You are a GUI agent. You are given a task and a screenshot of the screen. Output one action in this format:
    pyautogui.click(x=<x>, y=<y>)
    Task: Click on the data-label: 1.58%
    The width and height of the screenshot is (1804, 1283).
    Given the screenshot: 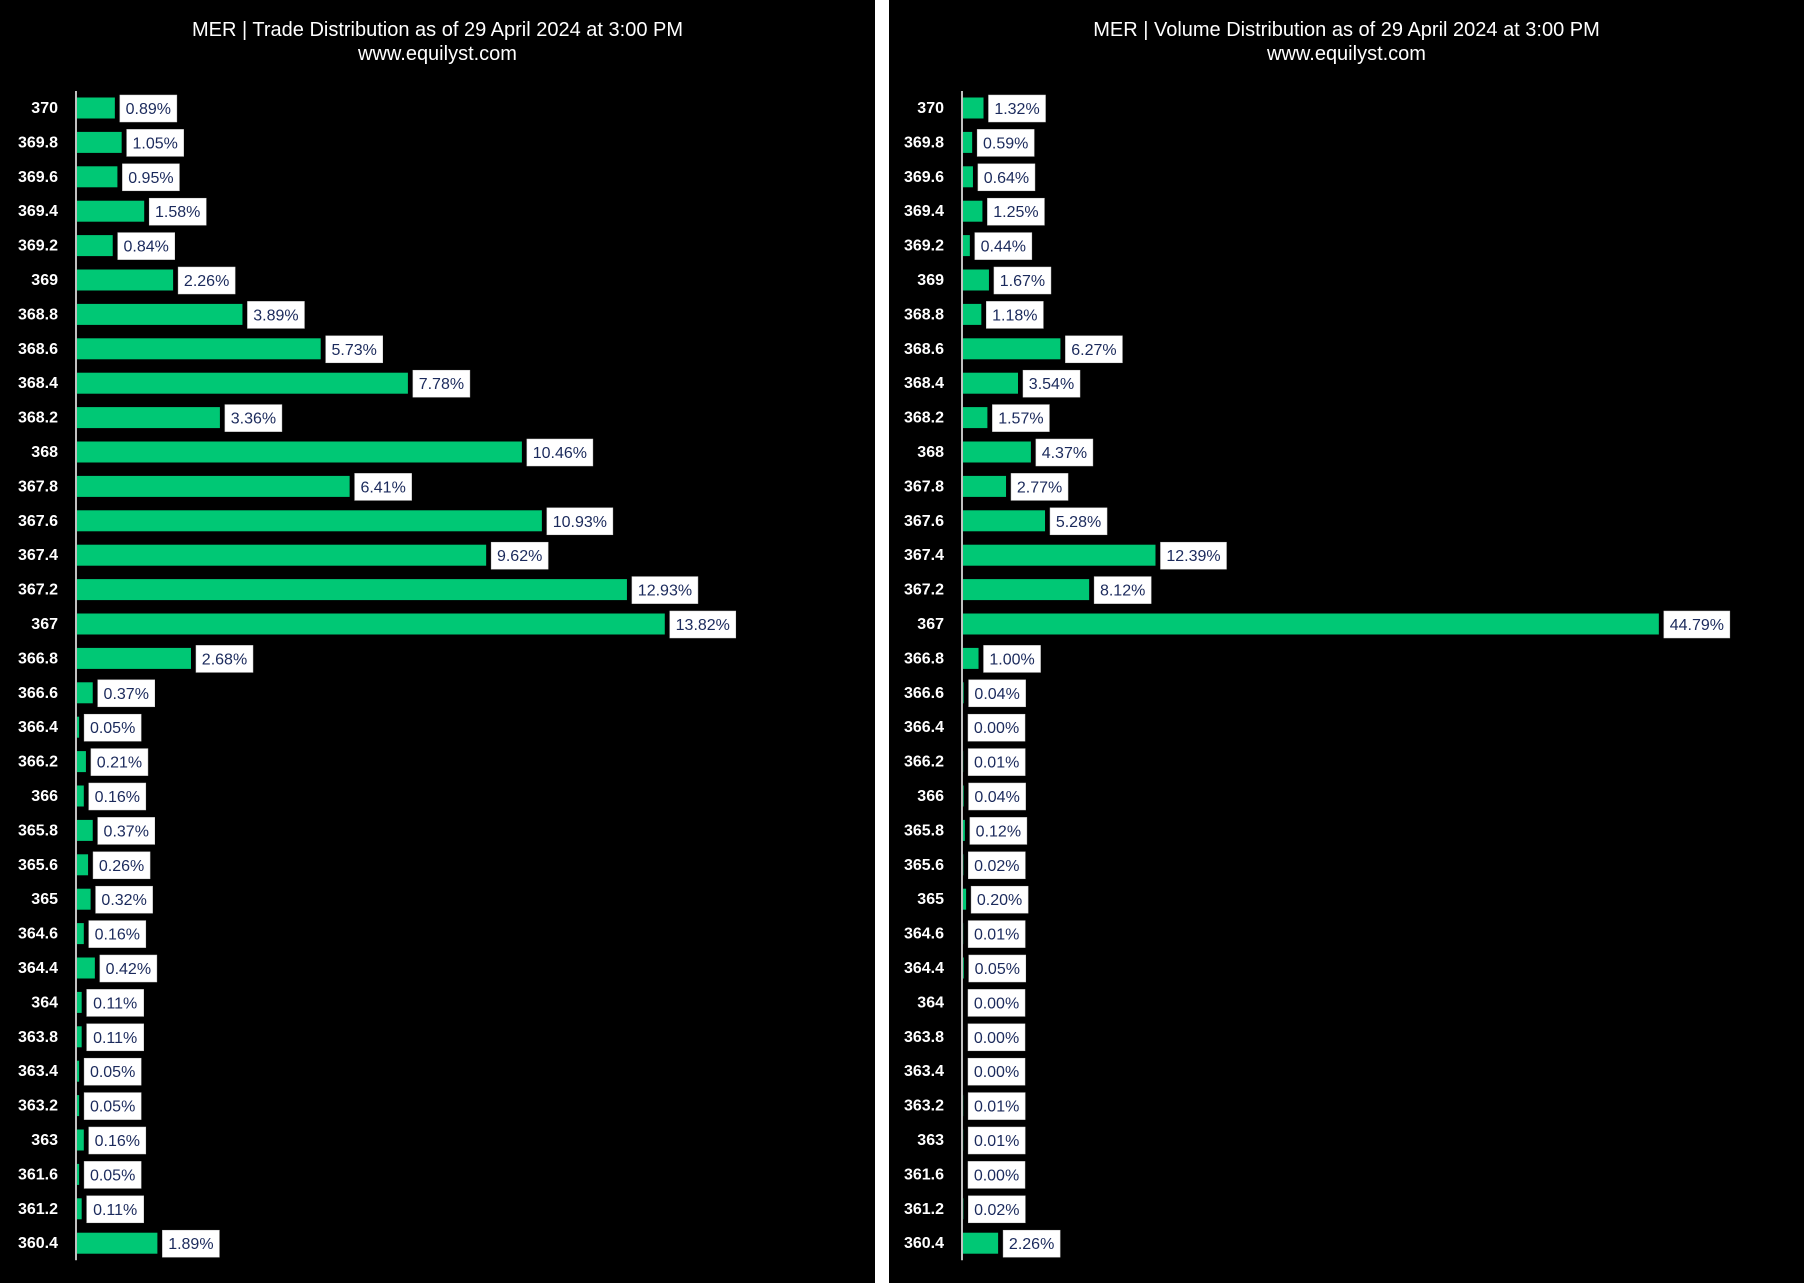 What is the action you would take?
    pyautogui.click(x=177, y=212)
    